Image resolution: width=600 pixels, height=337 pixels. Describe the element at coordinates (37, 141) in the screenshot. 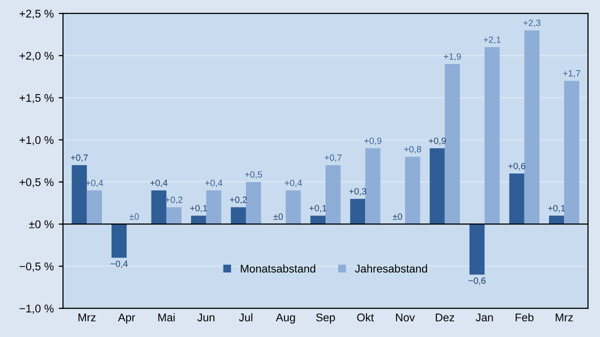

I see `y-tick-label: +1,0 %` at that location.